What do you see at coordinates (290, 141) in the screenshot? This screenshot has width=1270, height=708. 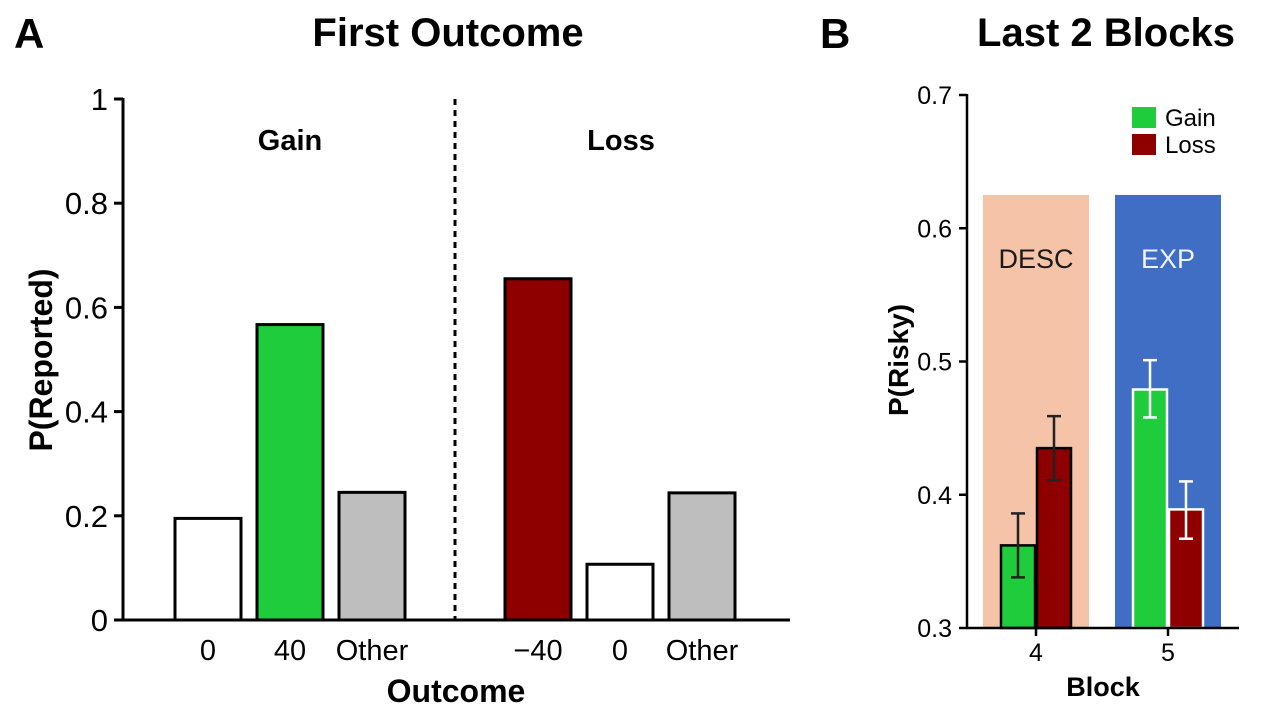 I see `group-label-gain: Gain` at bounding box center [290, 141].